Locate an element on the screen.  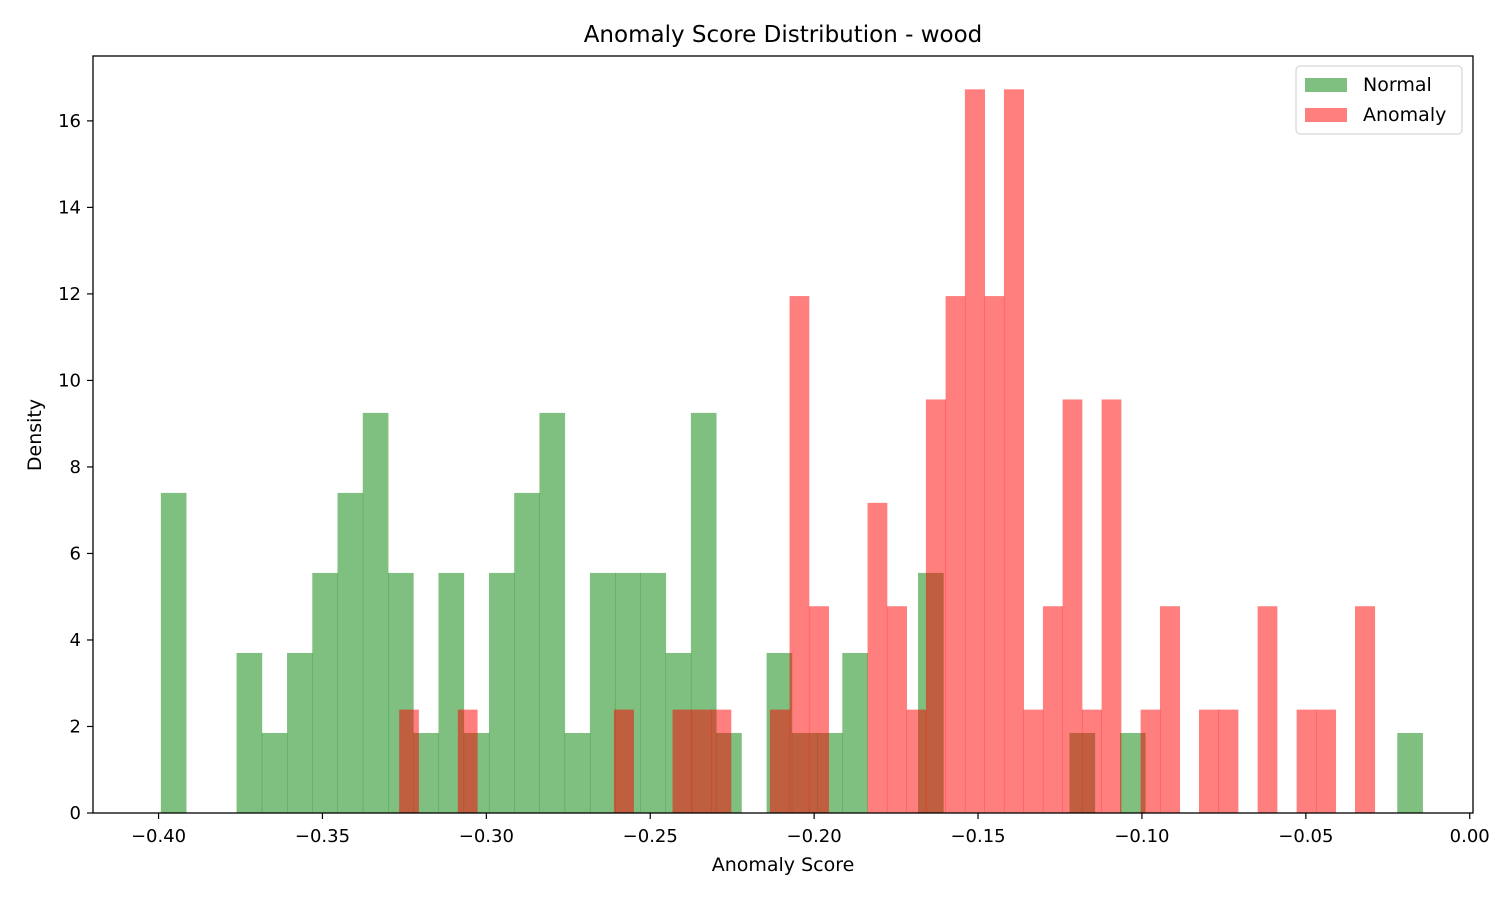
legend-label-anomaly: Anomaly is located at coordinates (1404, 115).